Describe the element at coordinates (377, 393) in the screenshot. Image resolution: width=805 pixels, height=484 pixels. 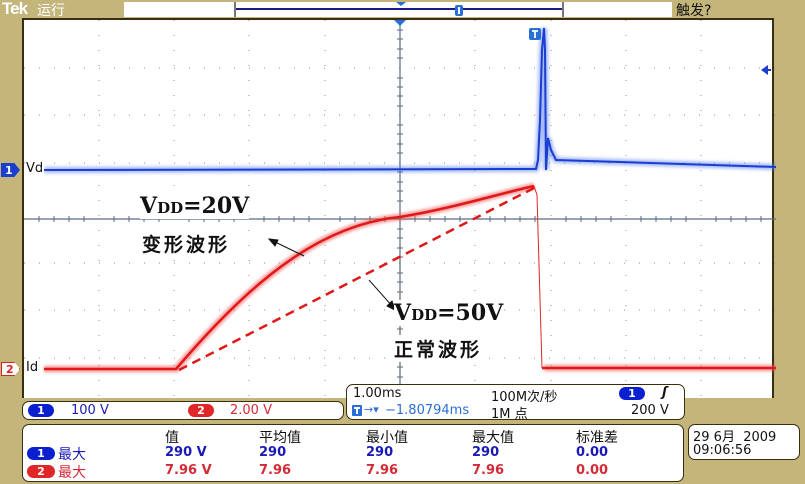
I see `time-per-div: 1.00ms` at that location.